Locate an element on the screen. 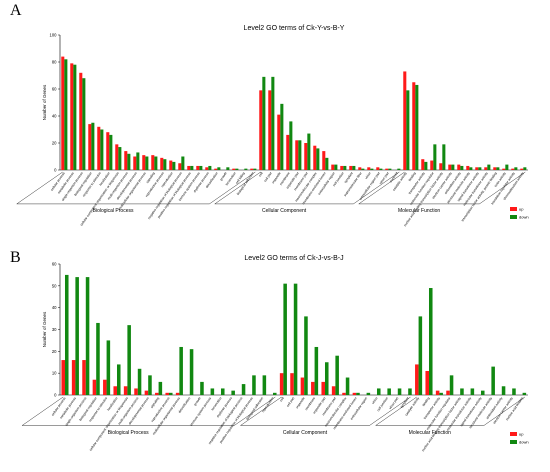  panel-letter: A is located at coordinates (16, 10).